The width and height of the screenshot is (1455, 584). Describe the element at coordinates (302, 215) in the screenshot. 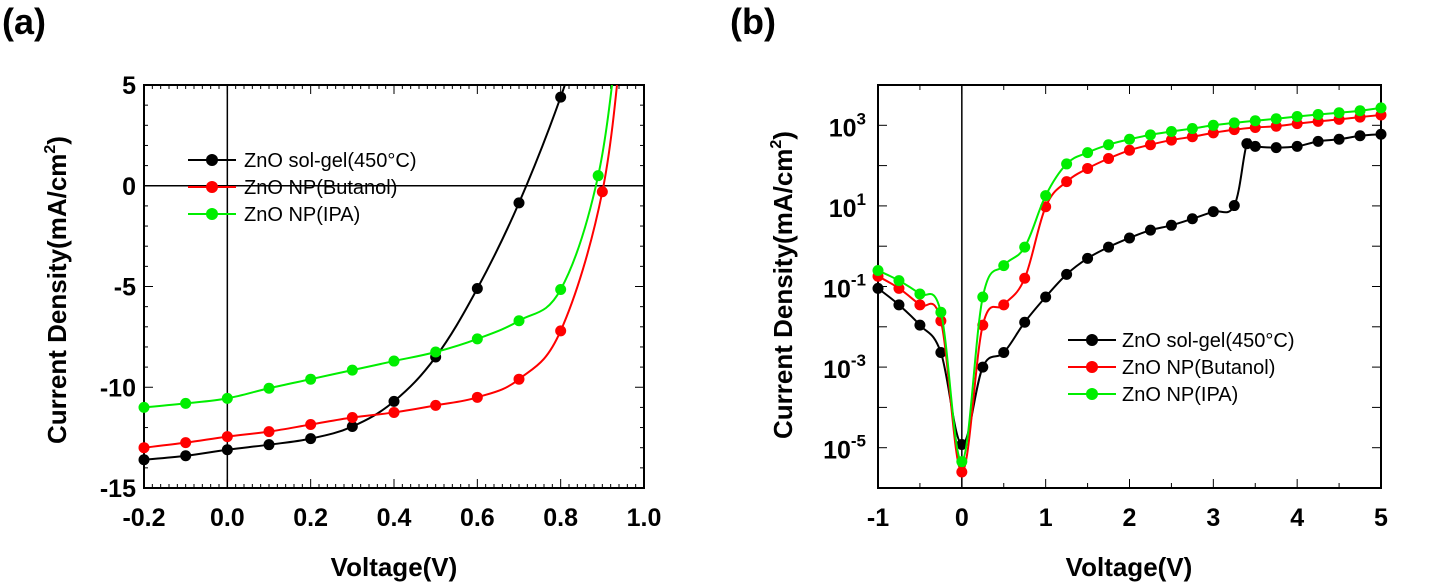

I see `panel-a-legend-label: ZnO NP(IPA)` at that location.